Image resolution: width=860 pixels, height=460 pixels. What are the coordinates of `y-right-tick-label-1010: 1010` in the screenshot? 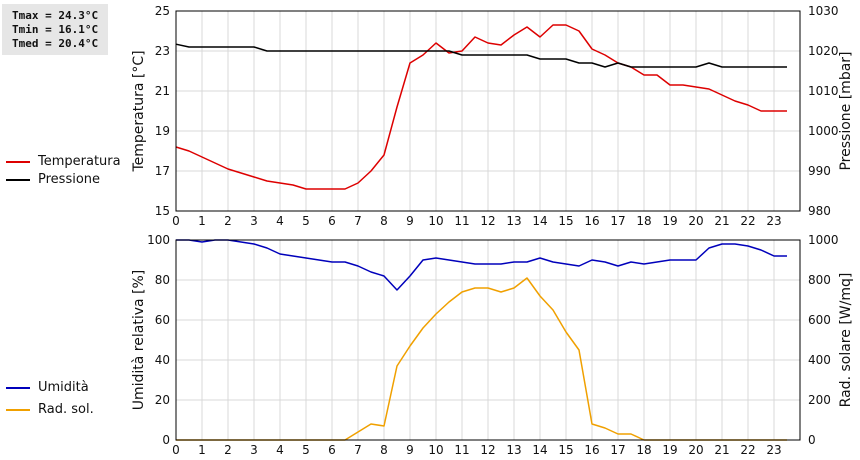 It's located at (823, 91).